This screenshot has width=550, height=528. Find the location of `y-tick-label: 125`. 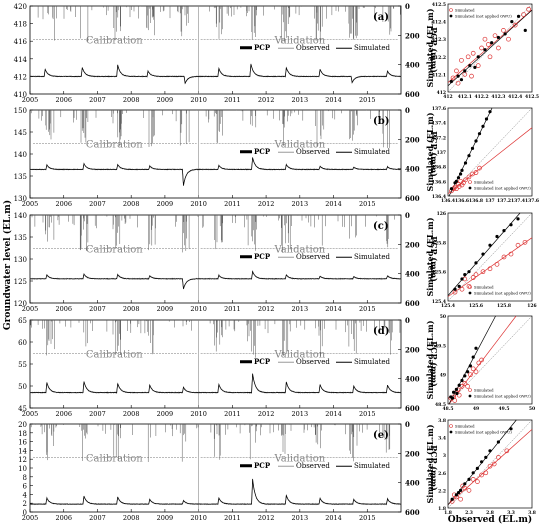

y-tick-label: 125 is located at coordinates (20, 282).